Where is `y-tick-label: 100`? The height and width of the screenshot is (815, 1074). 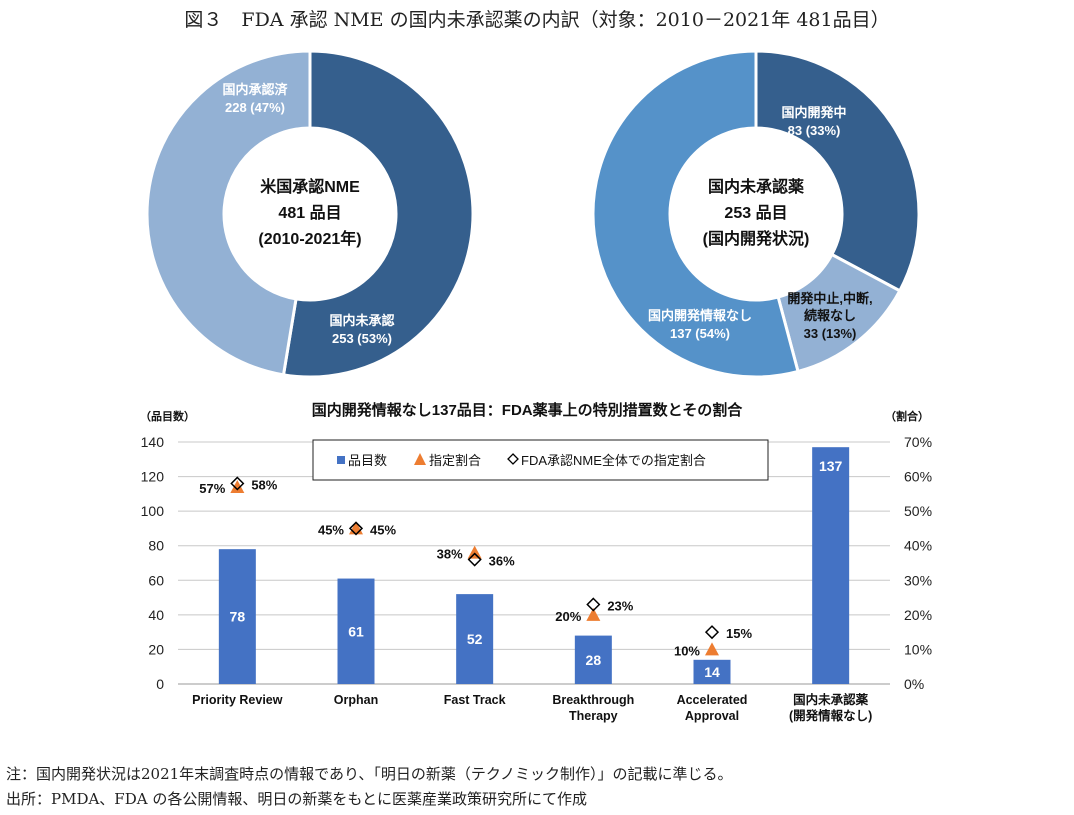 y-tick-label: 100 is located at coordinates (153, 511).